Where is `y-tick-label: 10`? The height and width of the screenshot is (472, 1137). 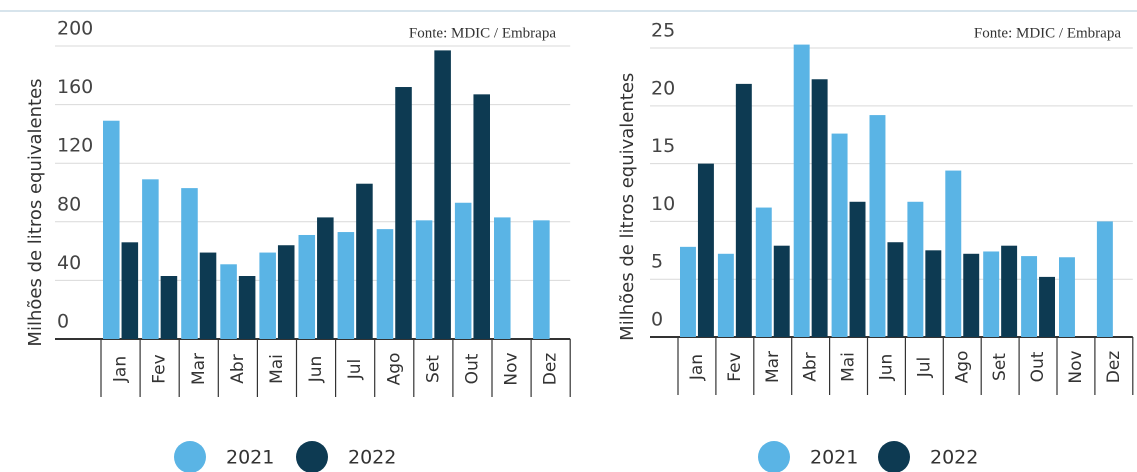
y-tick-label: 10 is located at coordinates (663, 204).